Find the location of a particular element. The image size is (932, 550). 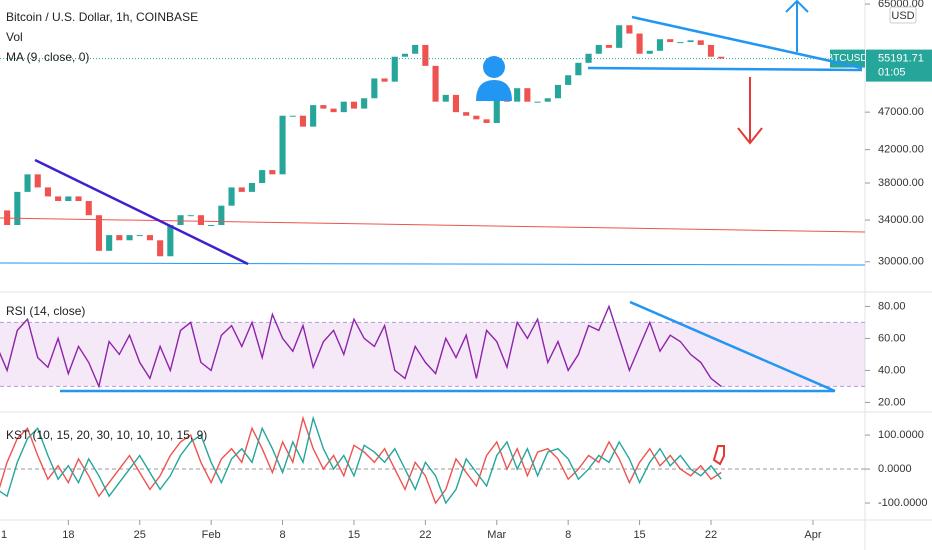

currency-box is located at coordinates (903, 15).